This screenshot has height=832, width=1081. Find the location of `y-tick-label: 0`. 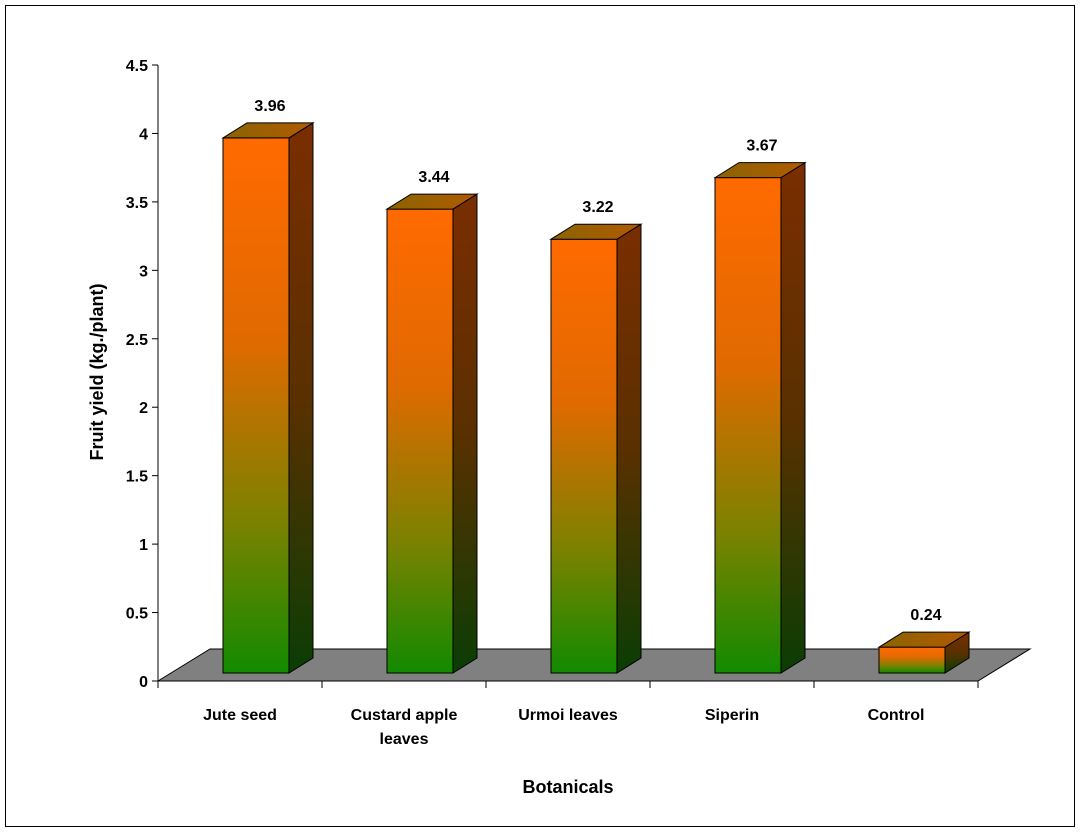

y-tick-label: 0 is located at coordinates (143, 682).